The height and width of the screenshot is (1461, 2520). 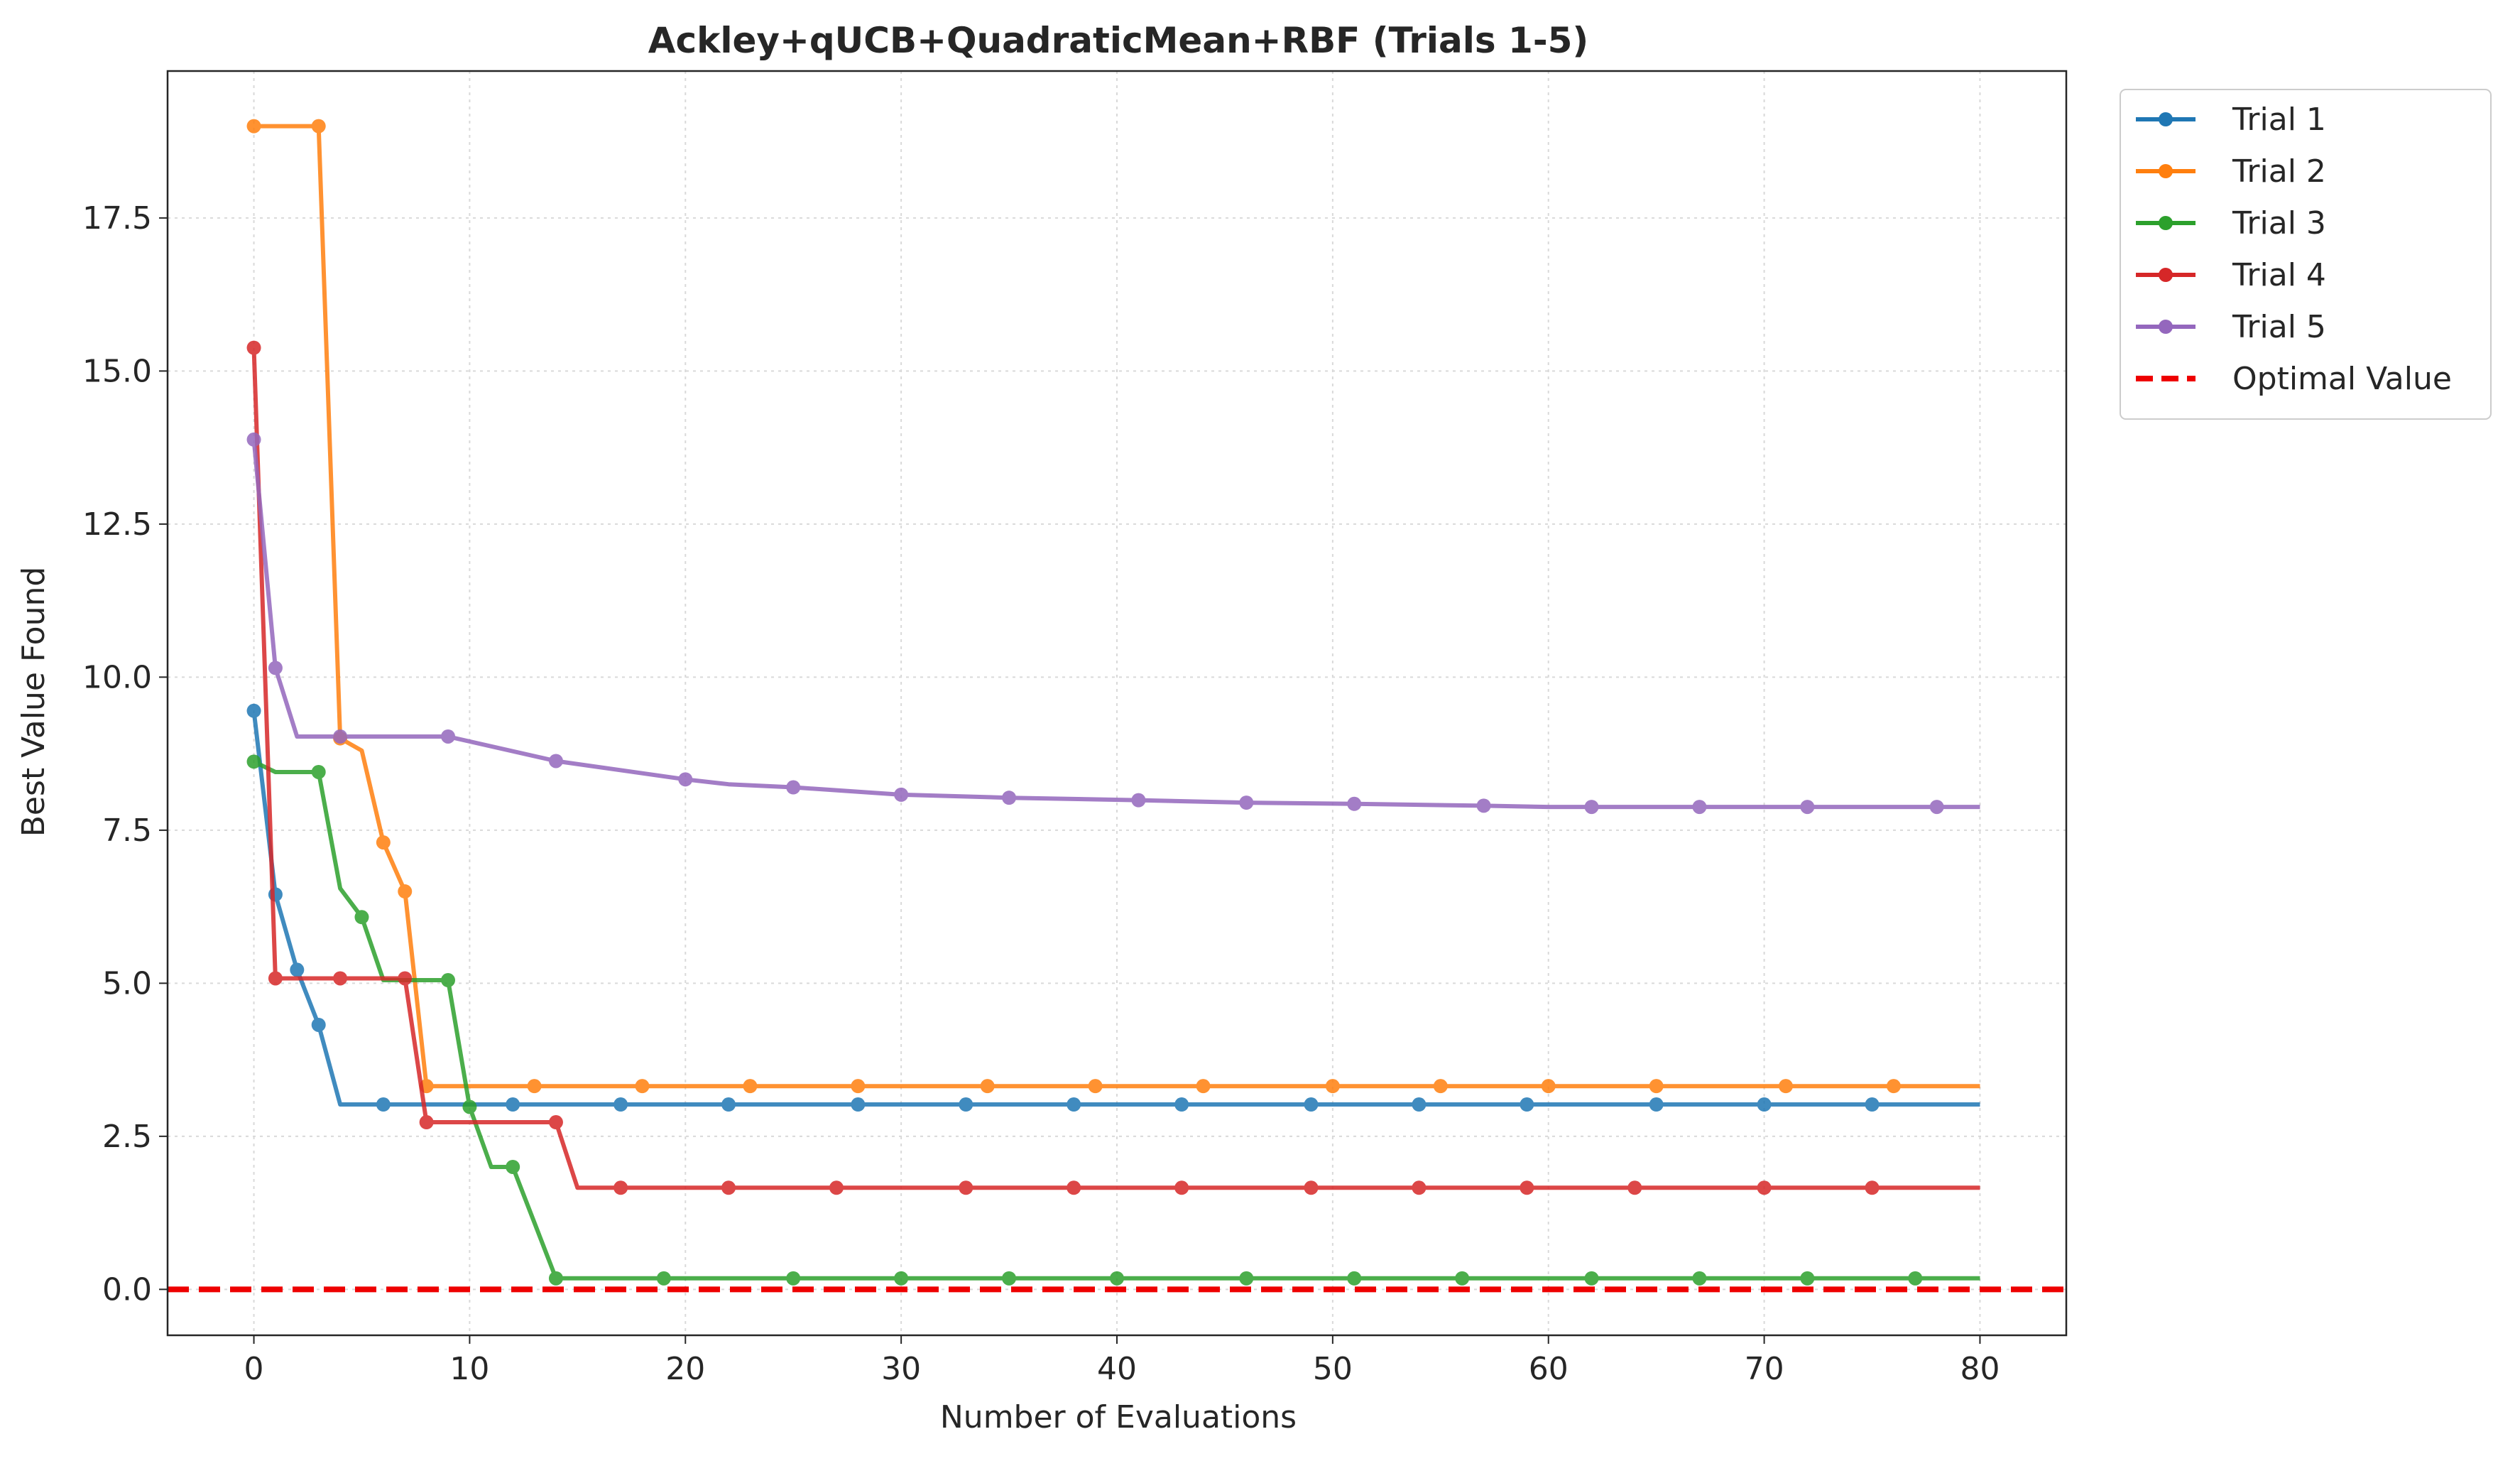 What do you see at coordinates (127, 983) in the screenshot?
I see `y-tick-label: 5.0` at bounding box center [127, 983].